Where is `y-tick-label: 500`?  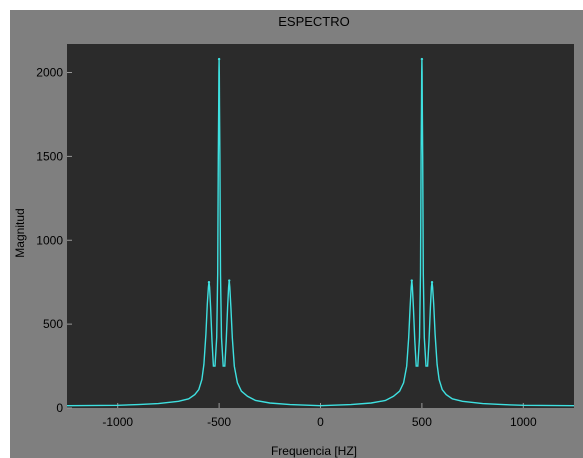 y-tick-label: 500 is located at coordinates (53, 324).